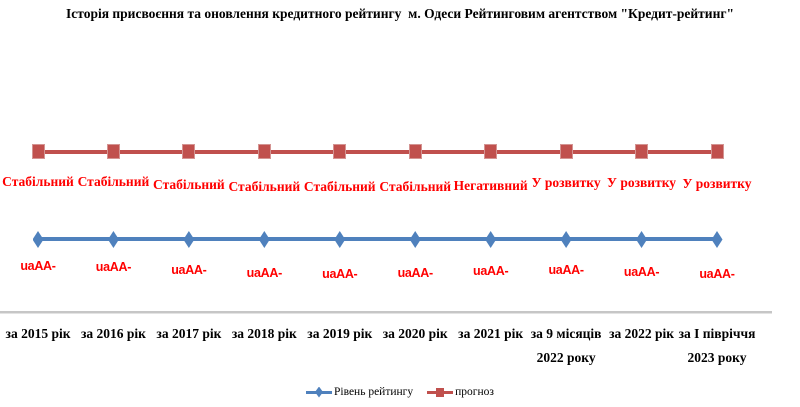 This screenshot has height=407, width=800. I want to click on forecast-series-swatch-icon, so click(440, 392).